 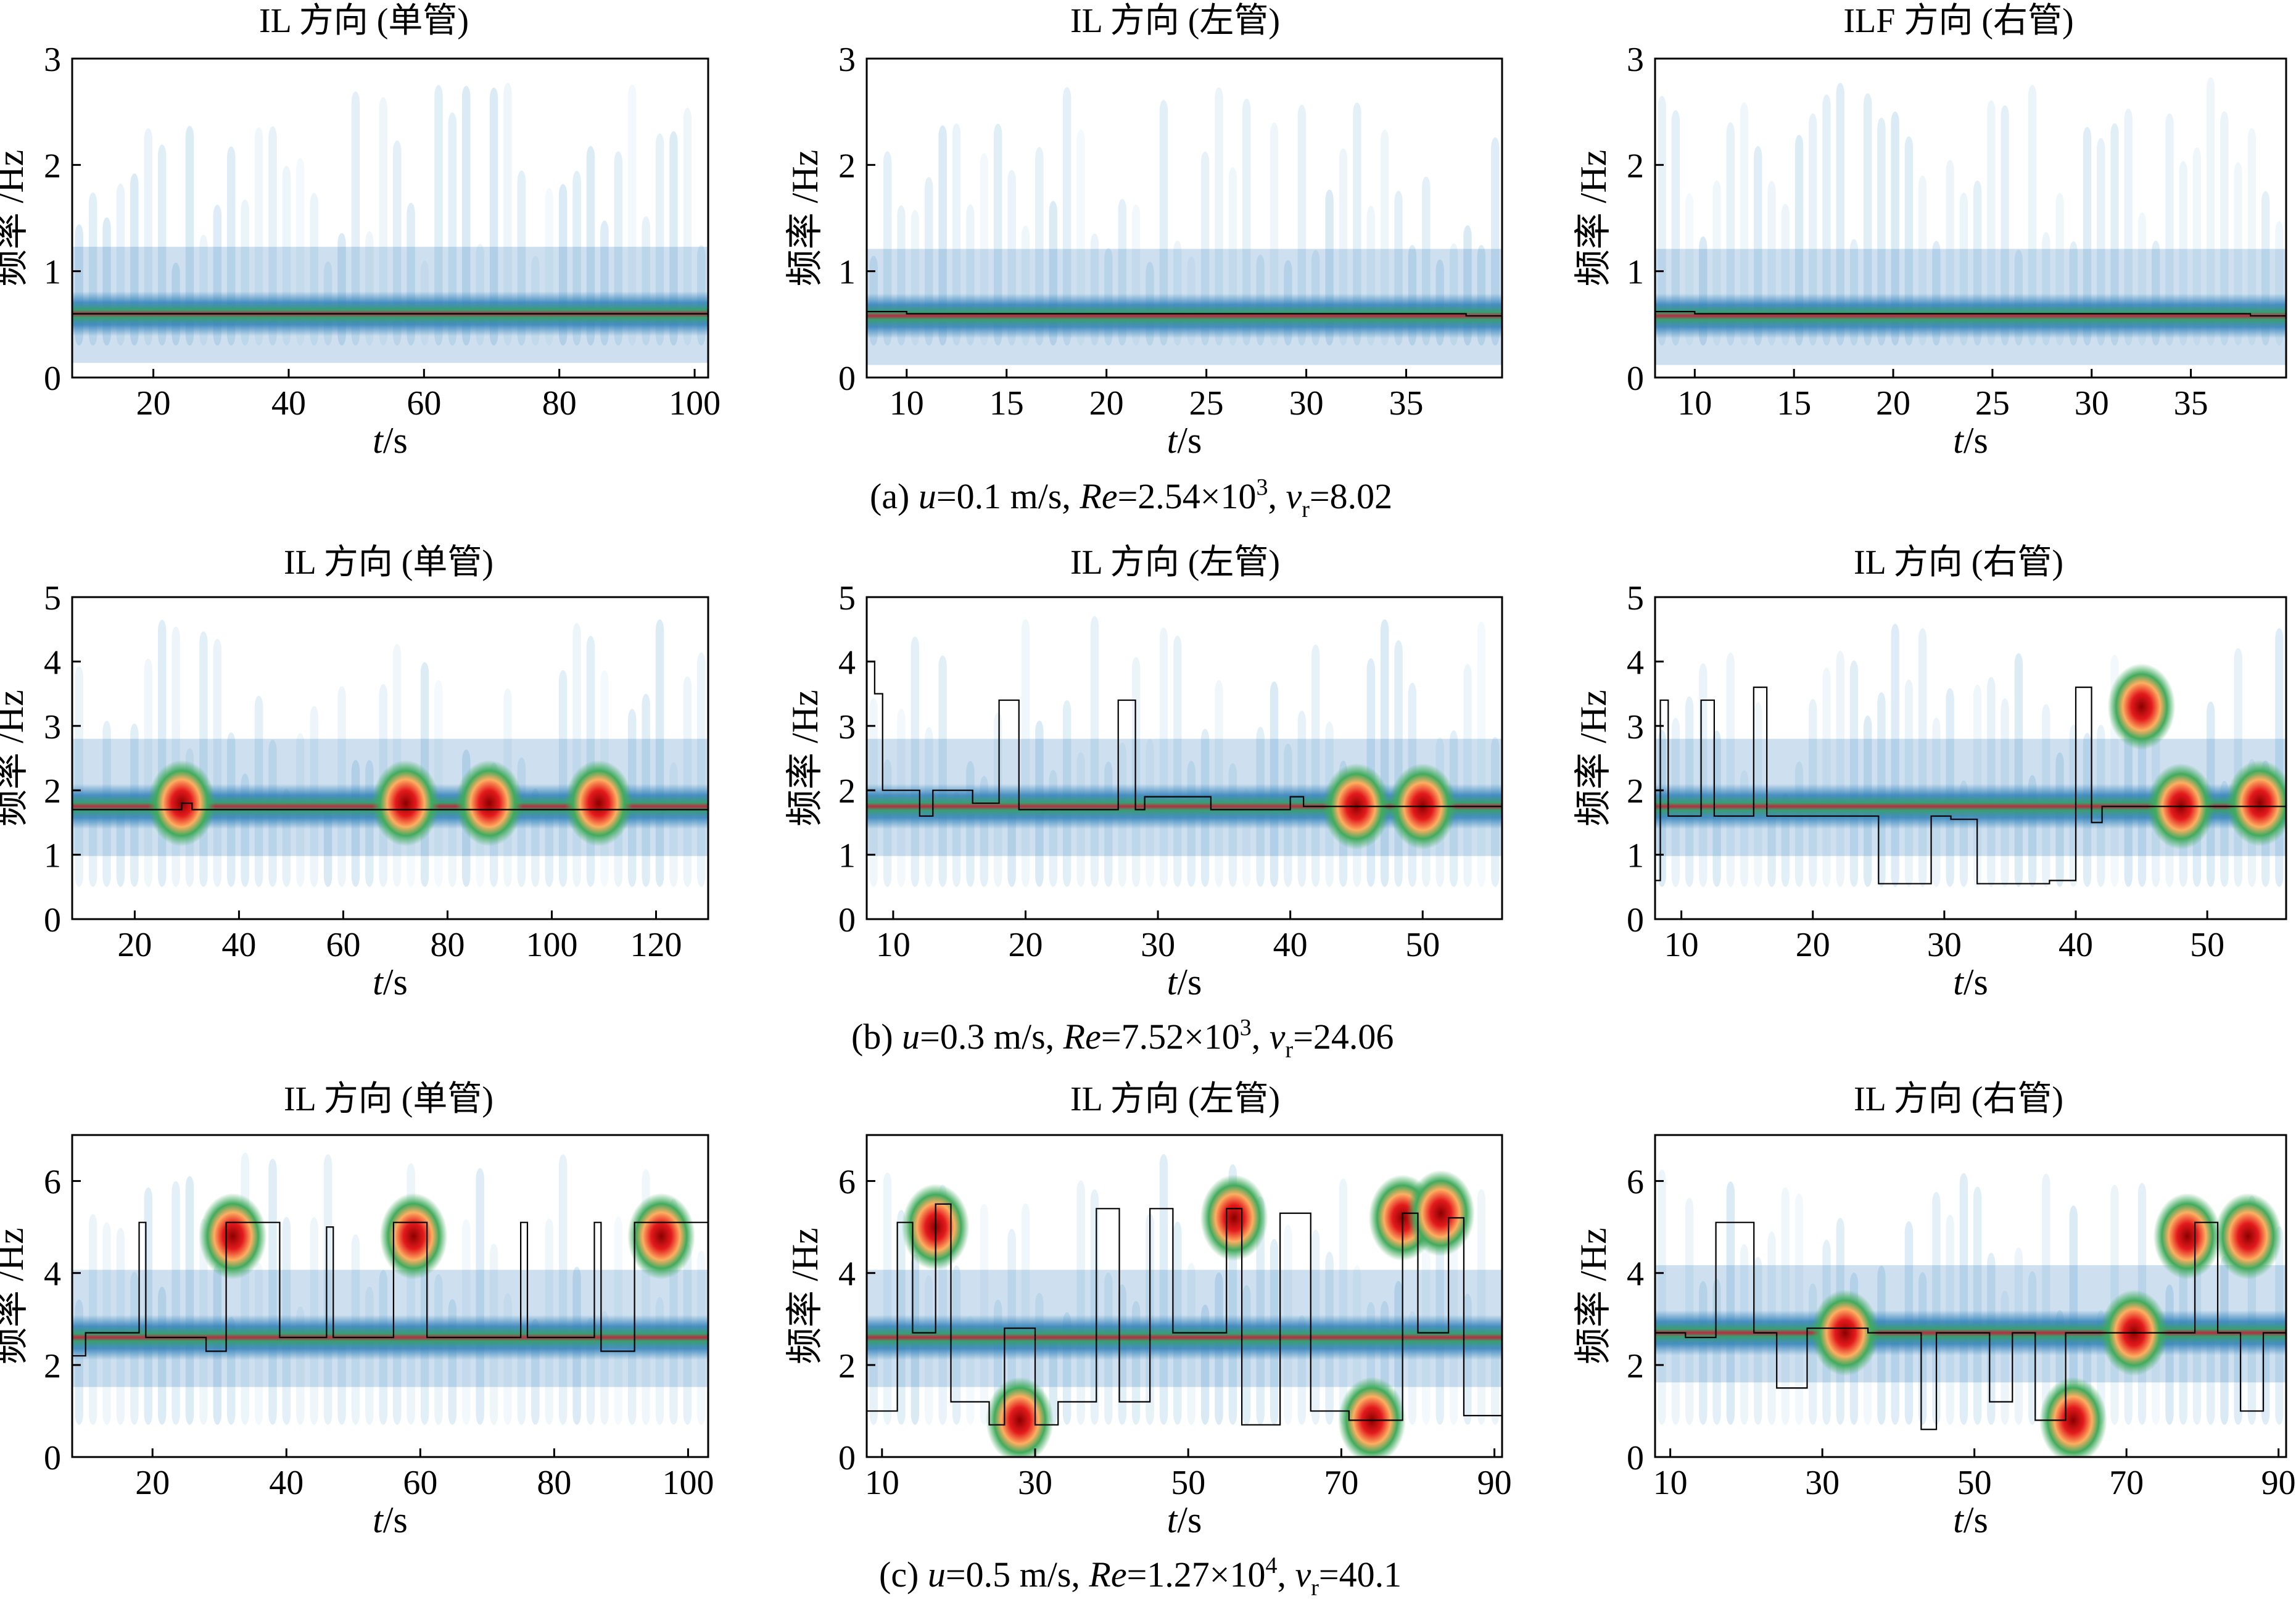 I want to click on x-tick-label: 120, so click(x=656, y=945).